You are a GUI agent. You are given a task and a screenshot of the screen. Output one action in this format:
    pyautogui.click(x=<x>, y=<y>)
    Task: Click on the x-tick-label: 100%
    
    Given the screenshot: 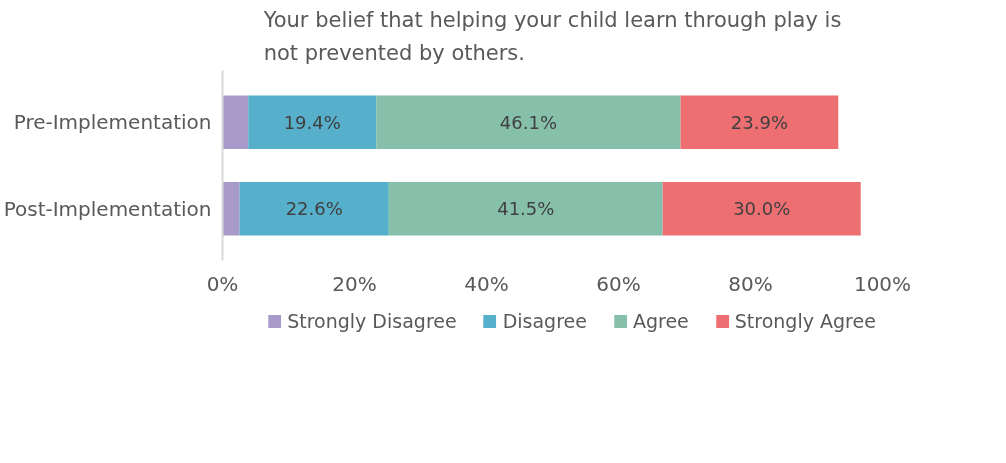 What is the action you would take?
    pyautogui.click(x=882, y=283)
    